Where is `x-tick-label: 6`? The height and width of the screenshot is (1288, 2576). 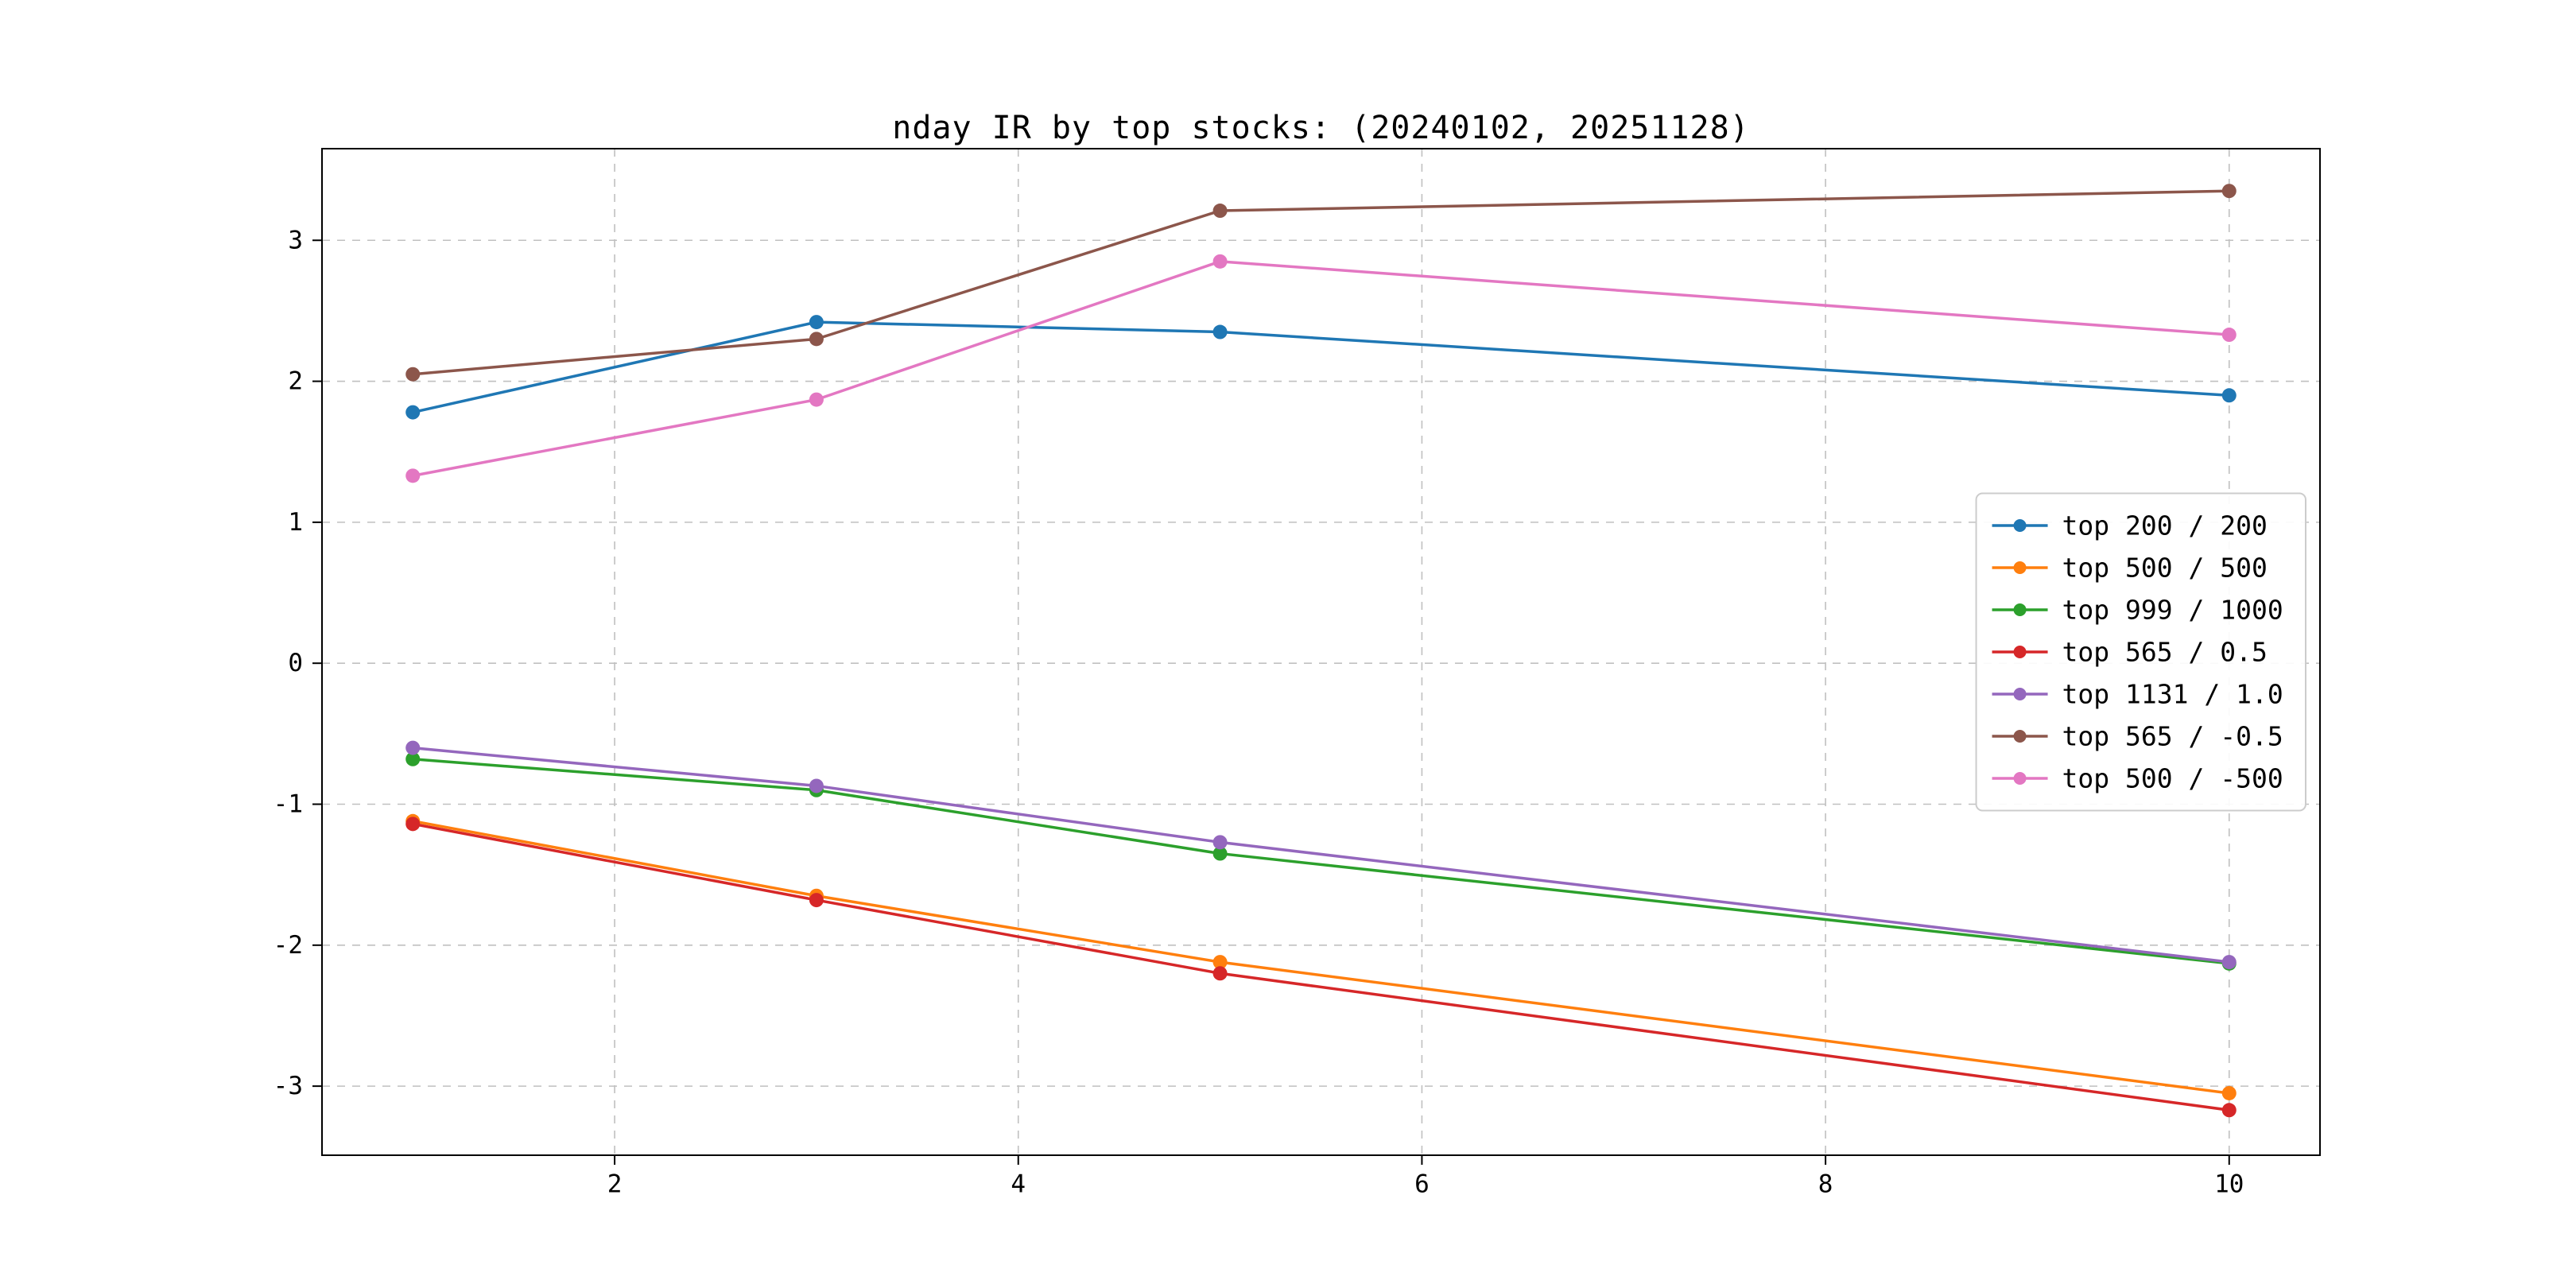 x-tick-label: 6 is located at coordinates (1422, 1184).